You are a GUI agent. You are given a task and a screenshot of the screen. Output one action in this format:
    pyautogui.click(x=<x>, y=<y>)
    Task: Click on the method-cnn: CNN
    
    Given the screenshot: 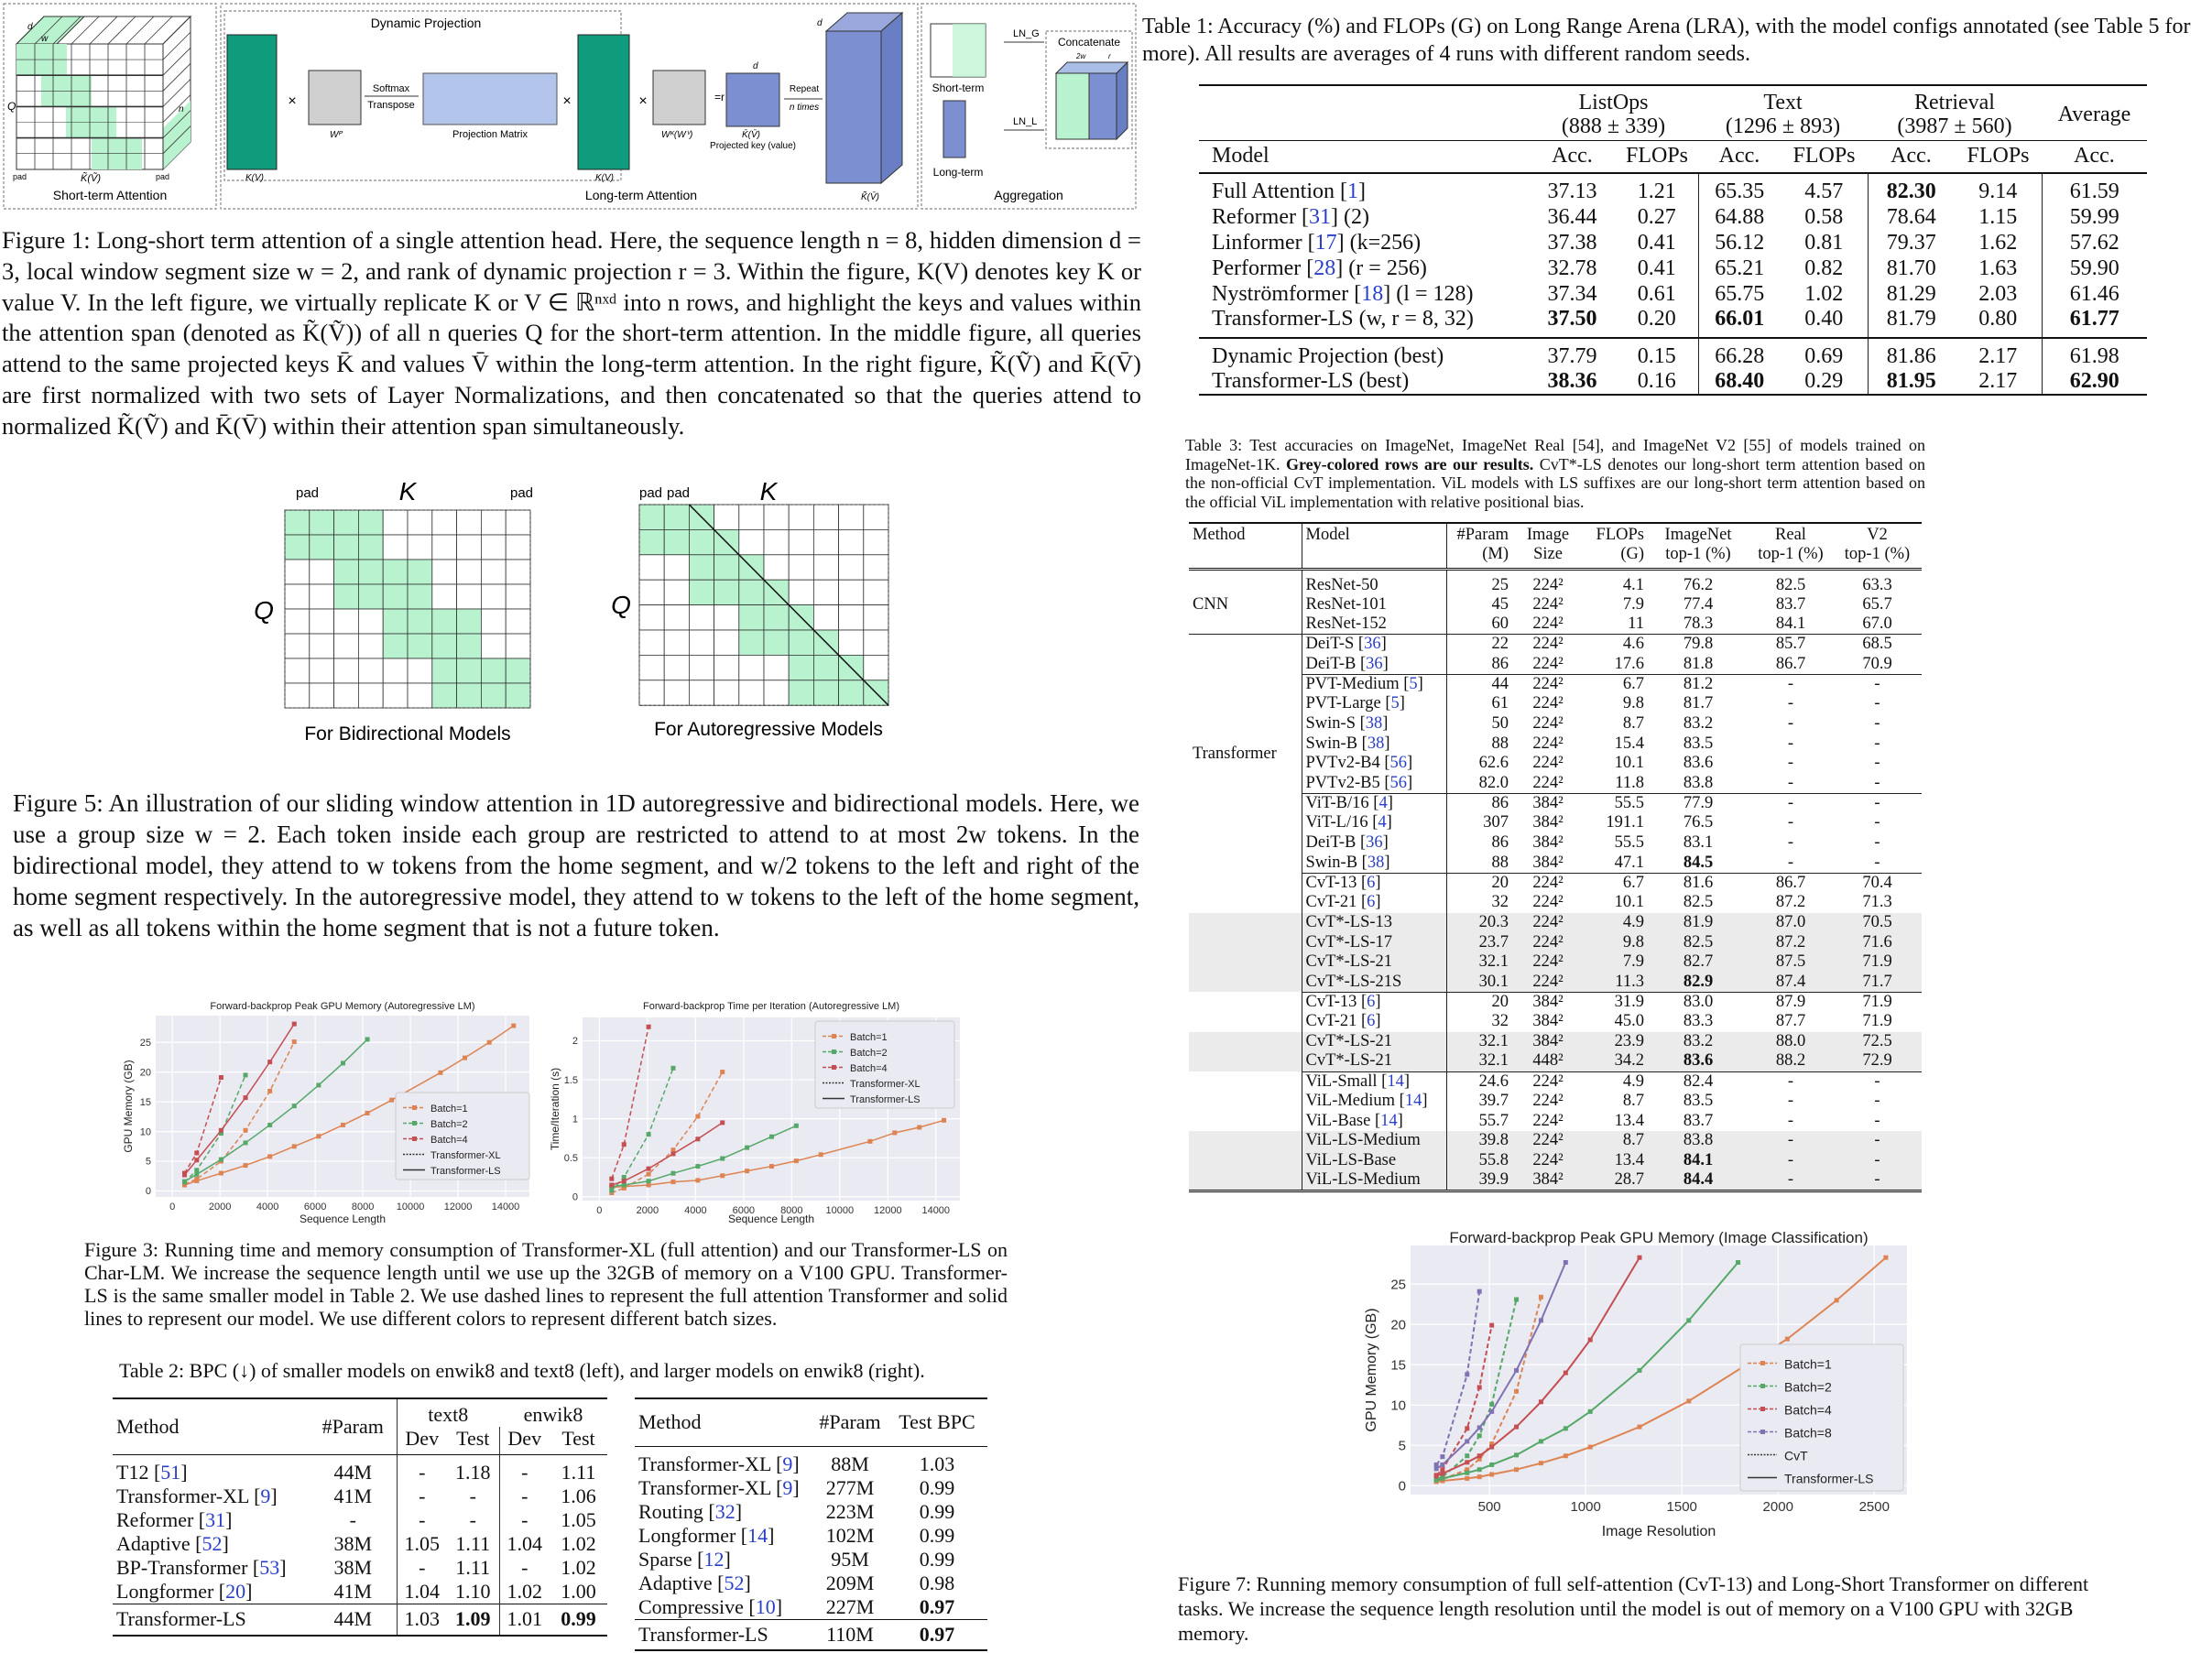 What is the action you would take?
    pyautogui.click(x=1246, y=602)
    